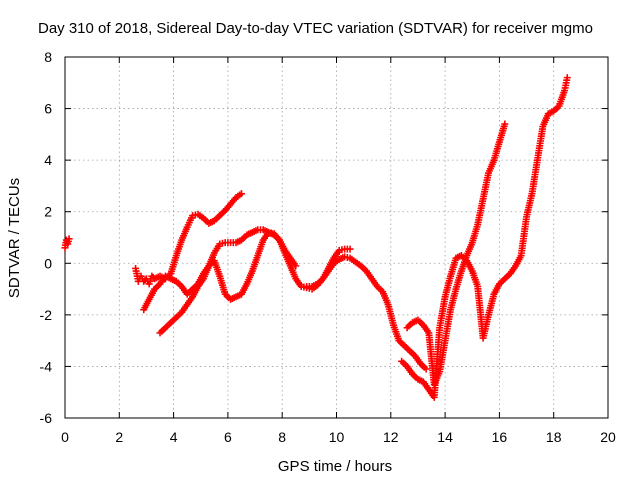  What do you see at coordinates (228, 437) in the screenshot?
I see `x-tick-label: 6` at bounding box center [228, 437].